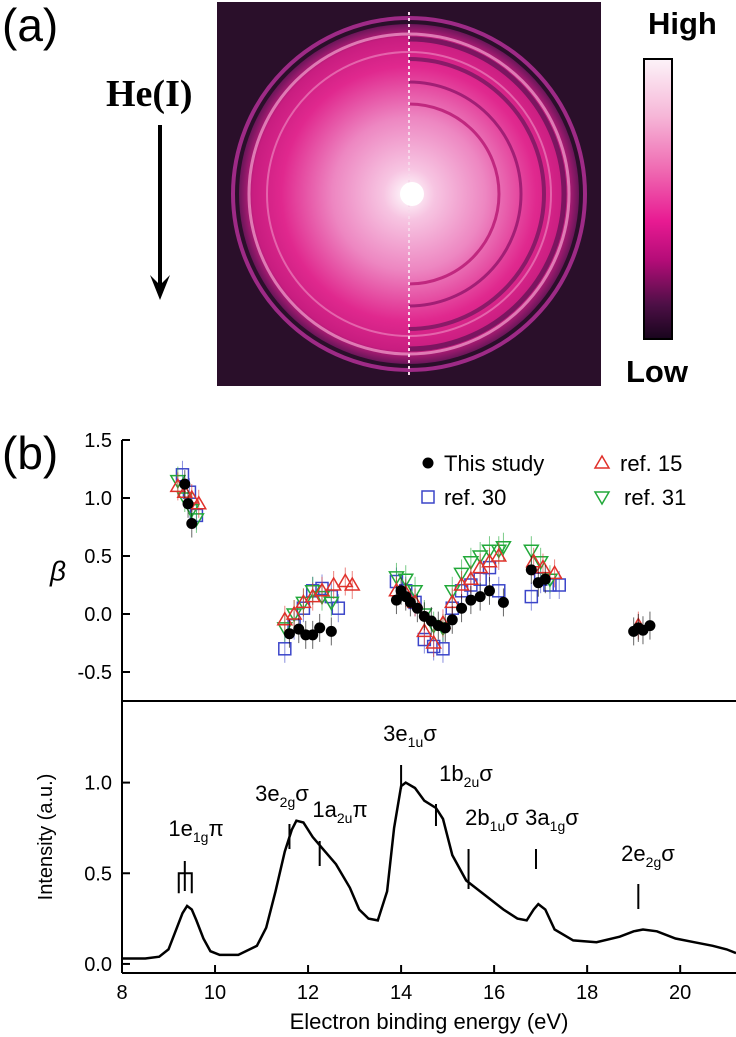  I want to click on colorbar-high-label: High, so click(682, 23).